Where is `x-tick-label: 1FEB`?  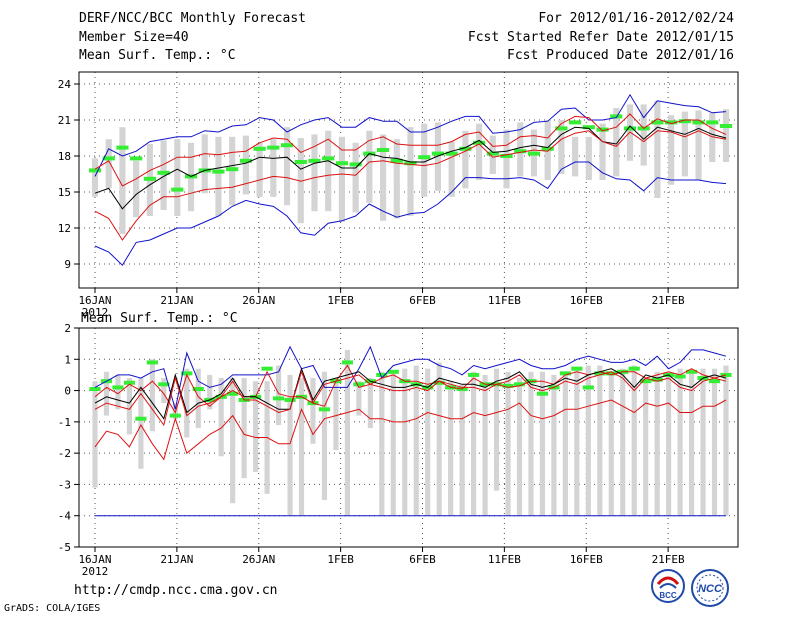 x-tick-label: 1FEB is located at coordinates (340, 559).